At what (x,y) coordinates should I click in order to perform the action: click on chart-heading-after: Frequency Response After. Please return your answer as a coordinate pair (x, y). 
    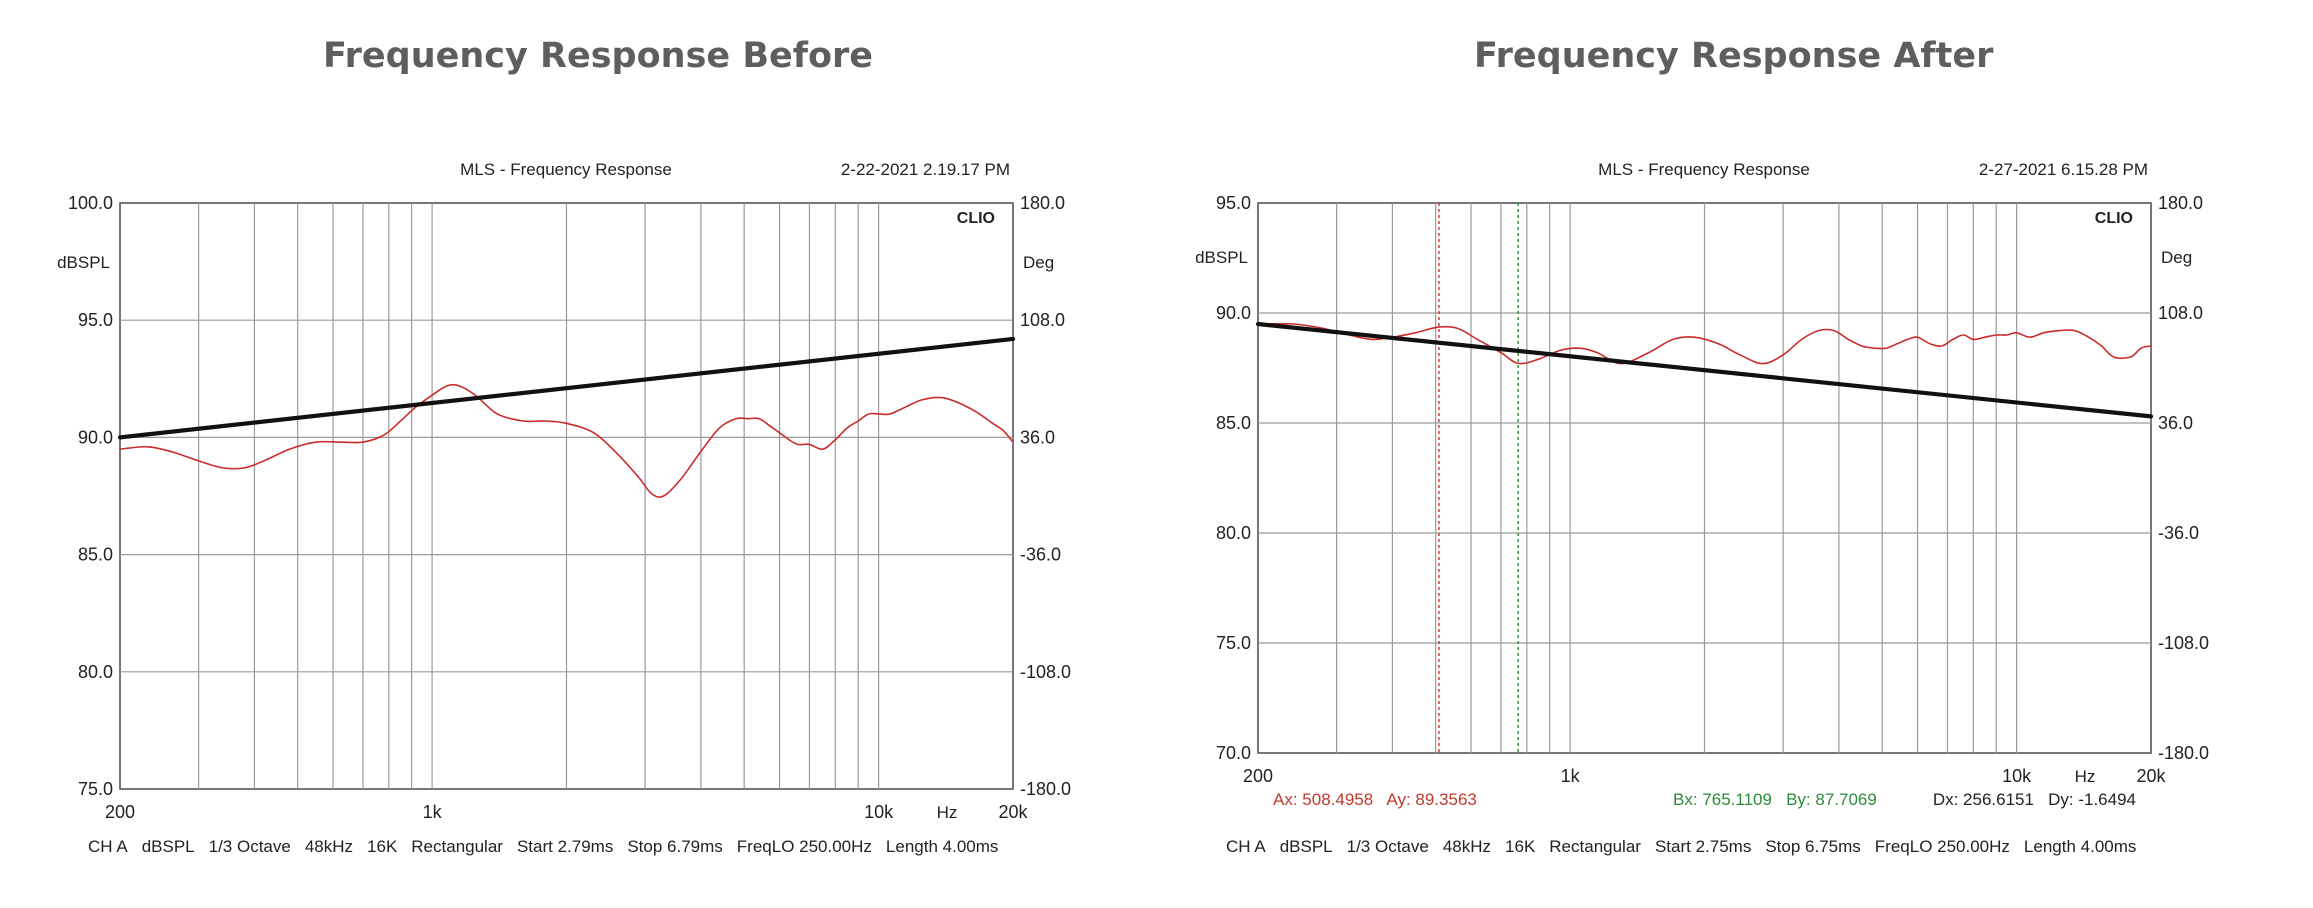
    Looking at the image, I should click on (1734, 56).